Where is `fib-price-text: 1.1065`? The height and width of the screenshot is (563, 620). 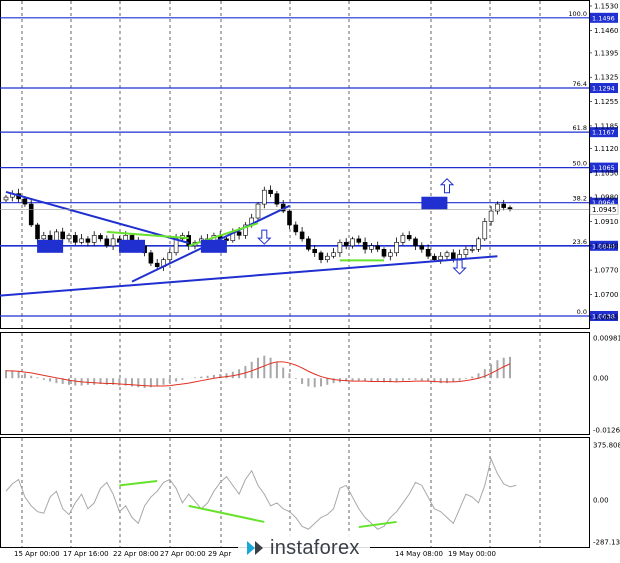 fib-price-text: 1.1065 is located at coordinates (603, 168).